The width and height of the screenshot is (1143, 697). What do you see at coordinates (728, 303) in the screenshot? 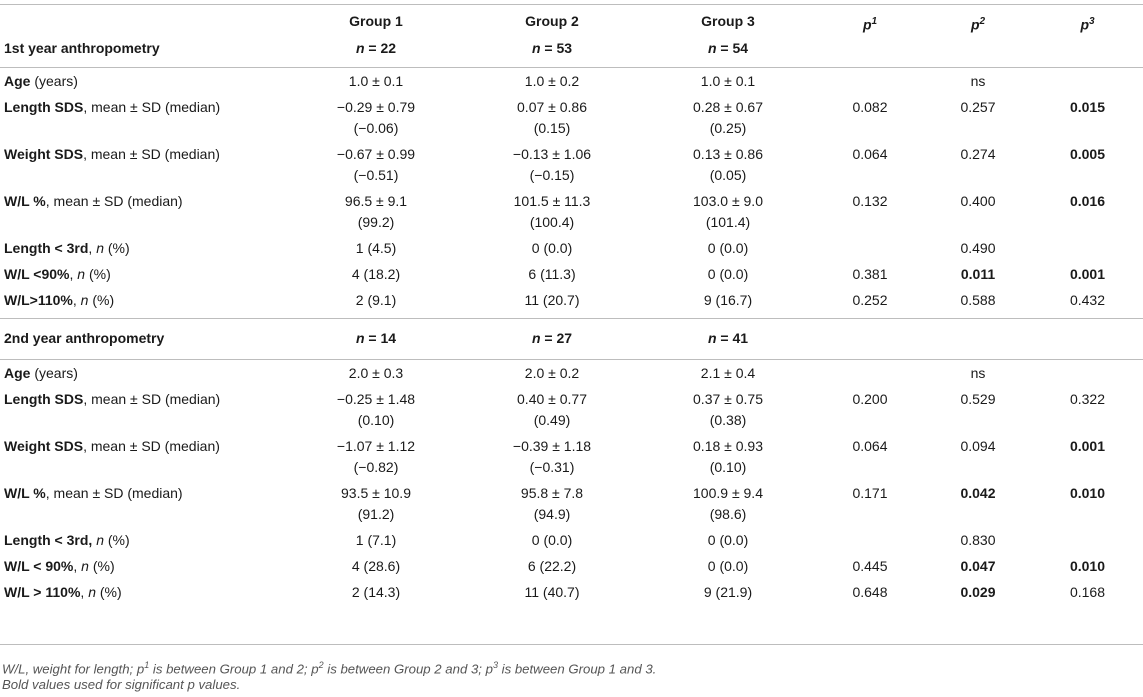
I see `cell-group-3: 9 (16.7)` at bounding box center [728, 303].